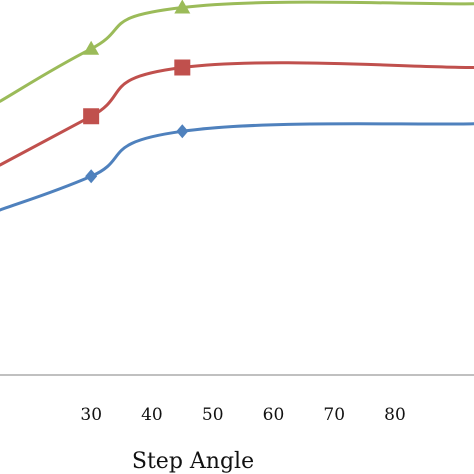 This screenshot has width=474, height=474. What do you see at coordinates (91, 415) in the screenshot?
I see `x-tick-label: 30` at bounding box center [91, 415].